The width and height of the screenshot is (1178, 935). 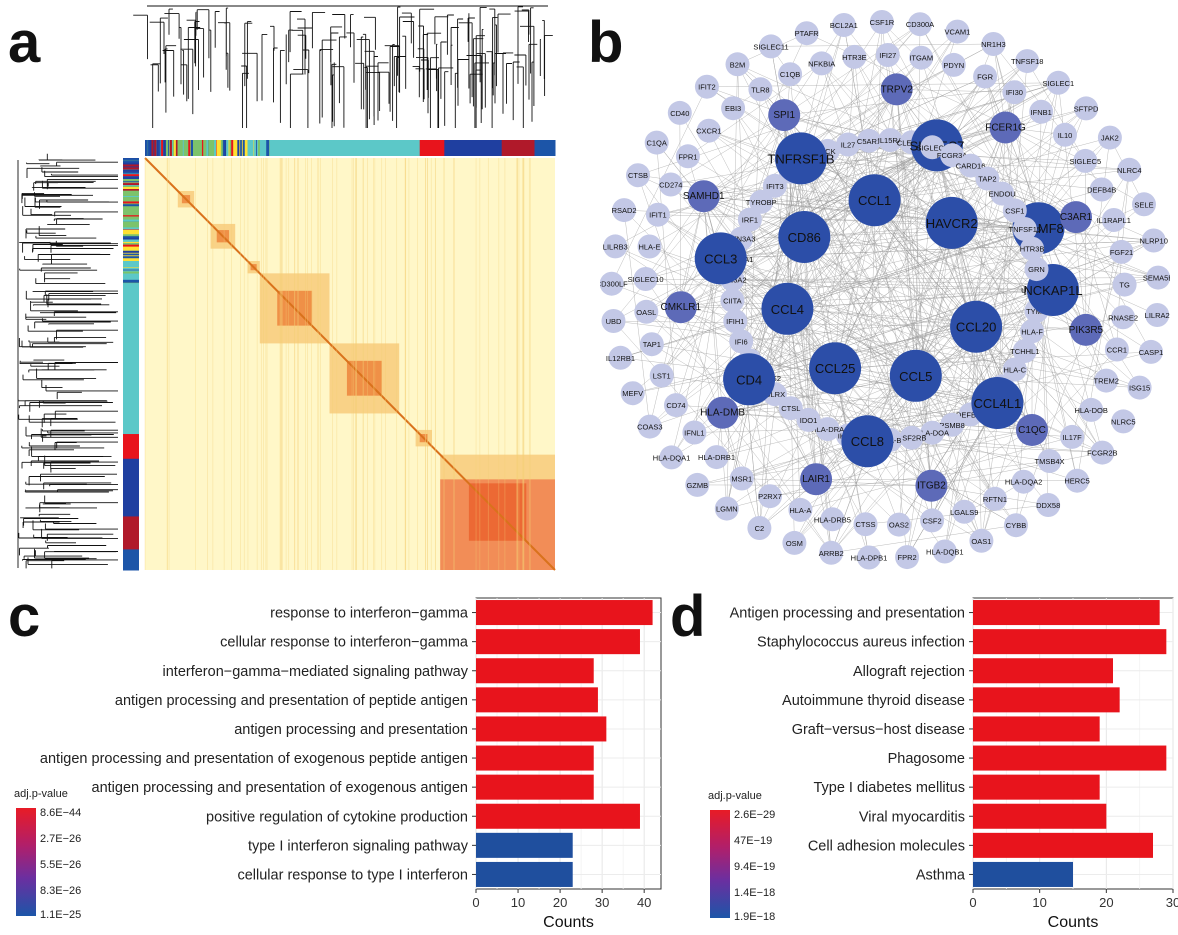 What do you see at coordinates (1106, 902) in the screenshot?
I see `x-tick-label: 20` at bounding box center [1106, 902].